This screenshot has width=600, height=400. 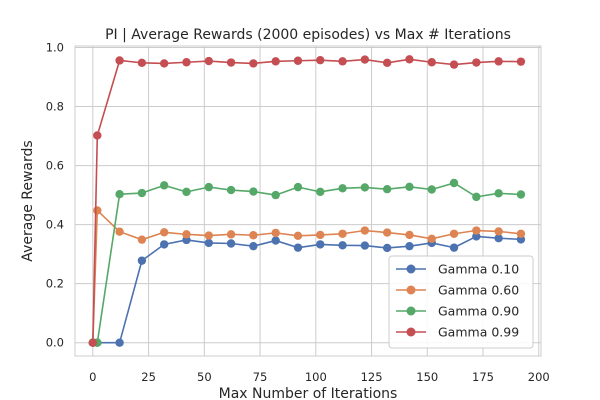 What do you see at coordinates (316, 377) in the screenshot?
I see `x-tick-label: 100` at bounding box center [316, 377].